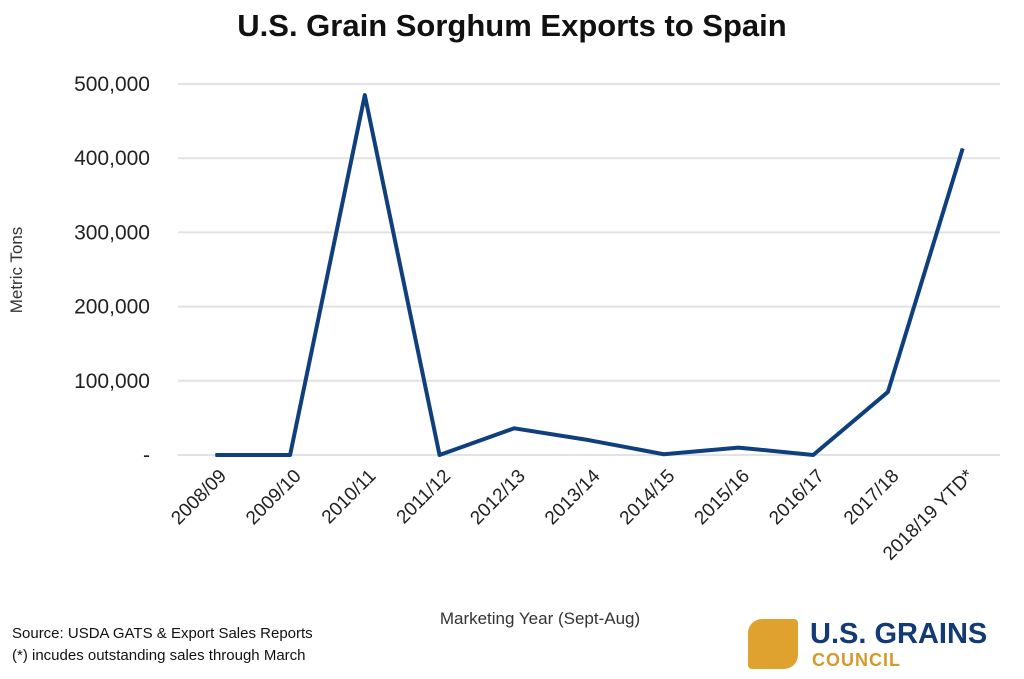 The height and width of the screenshot is (679, 1024). Describe the element at coordinates (856, 660) in the screenshot. I see `logo-line2: COUNCIL` at that location.